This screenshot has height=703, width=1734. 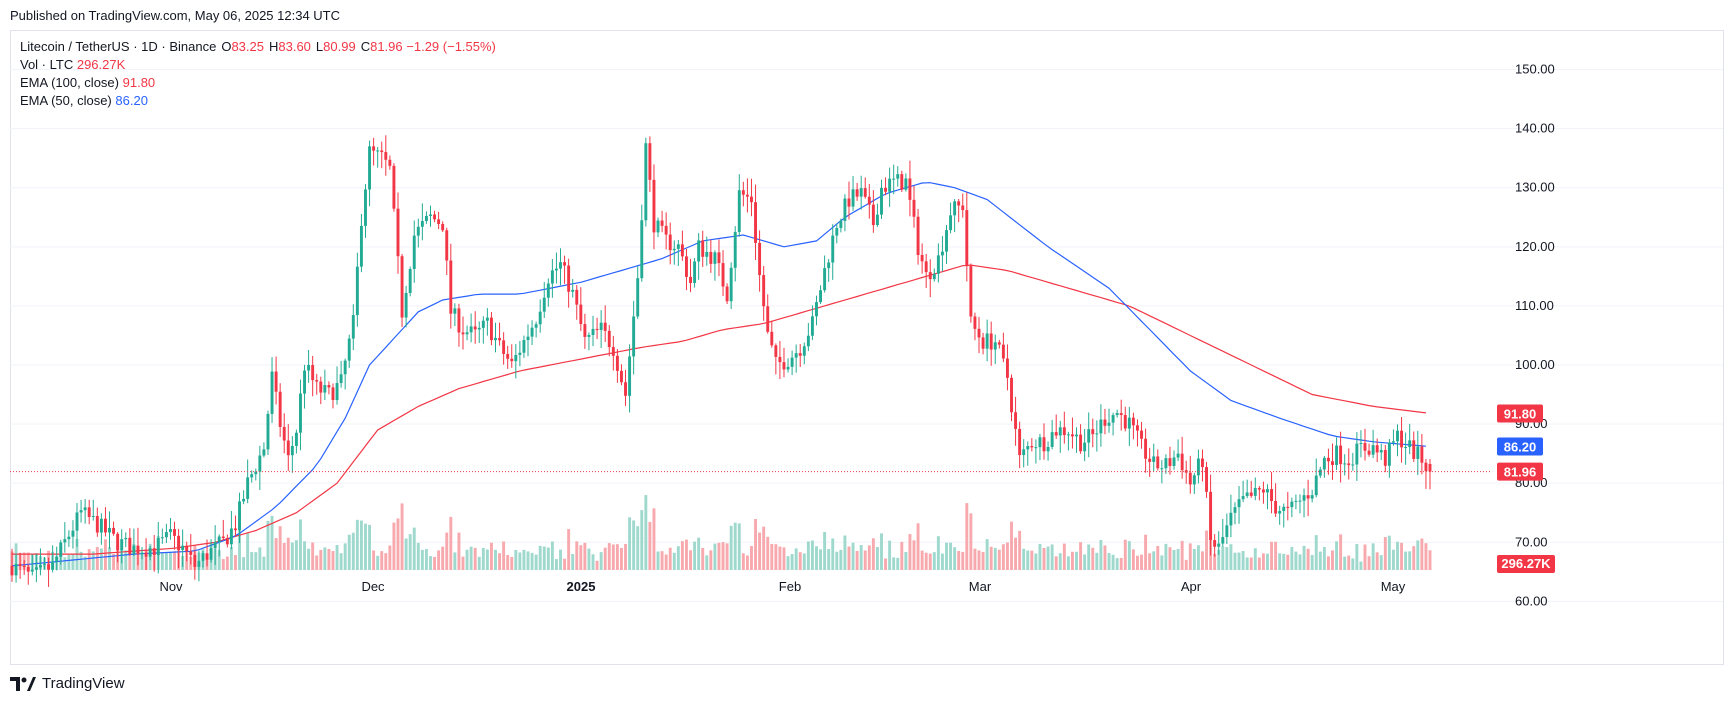 I want to click on ema100-label: EMA (100, close), so click(x=69, y=82).